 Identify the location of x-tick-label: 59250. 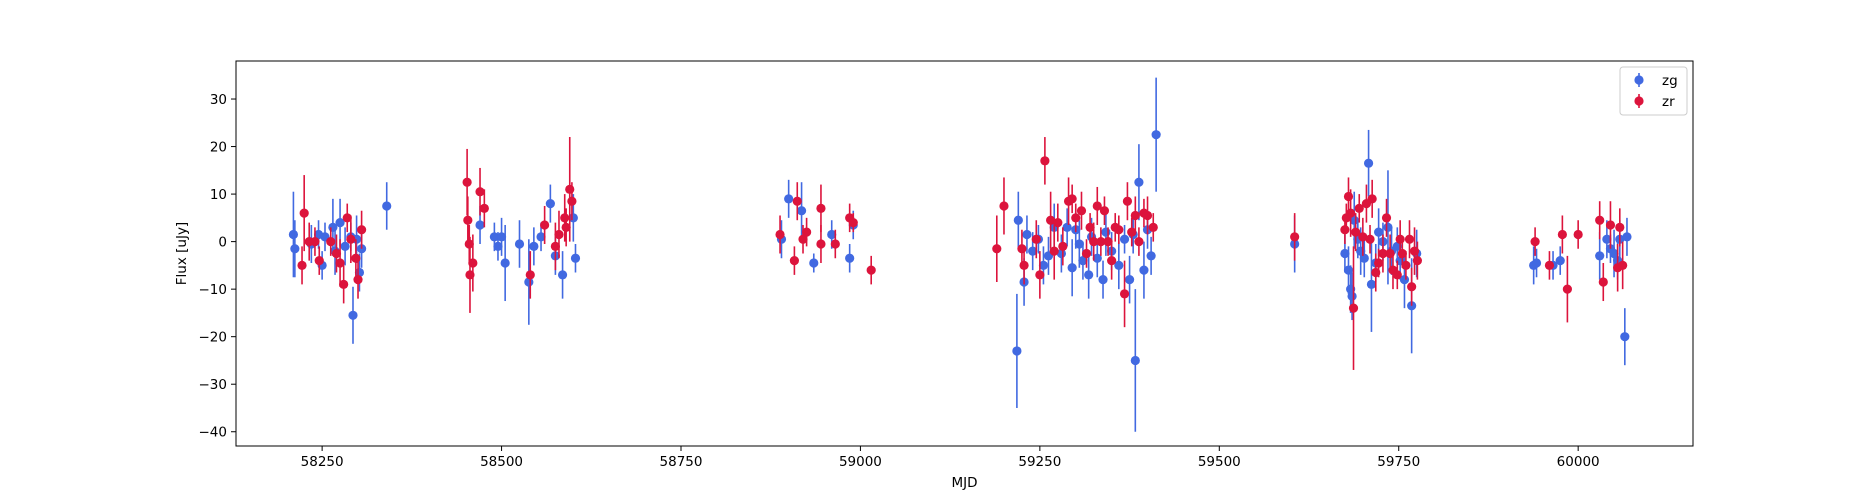
(1039, 462).